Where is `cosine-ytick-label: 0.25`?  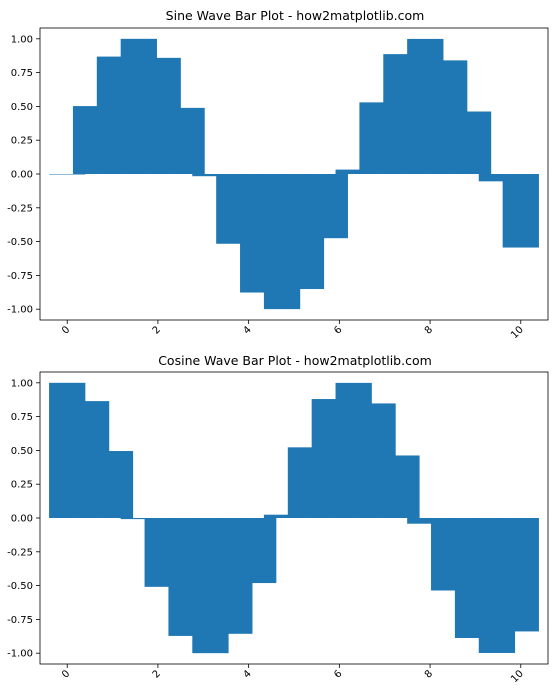 cosine-ytick-label: 0.25 is located at coordinates (22, 485).